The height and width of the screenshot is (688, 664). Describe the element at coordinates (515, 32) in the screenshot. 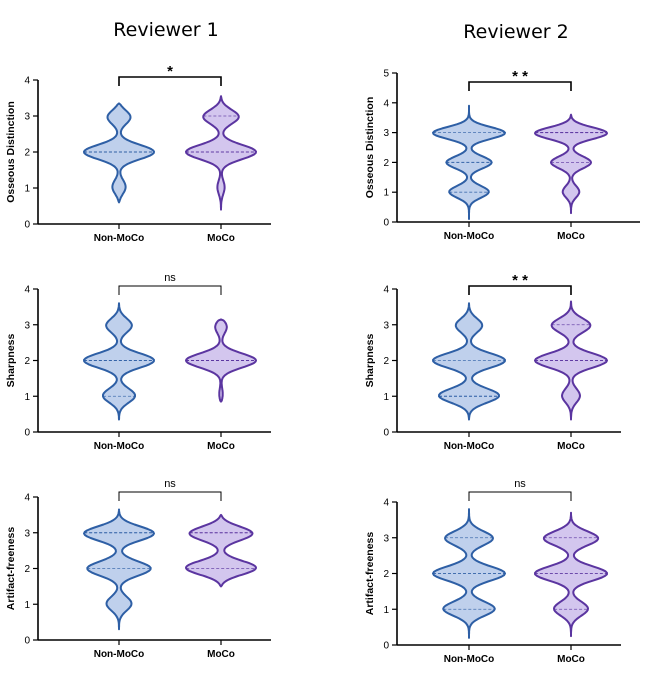

I see `column-title-reviewer-2: Reviewer 2` at that location.